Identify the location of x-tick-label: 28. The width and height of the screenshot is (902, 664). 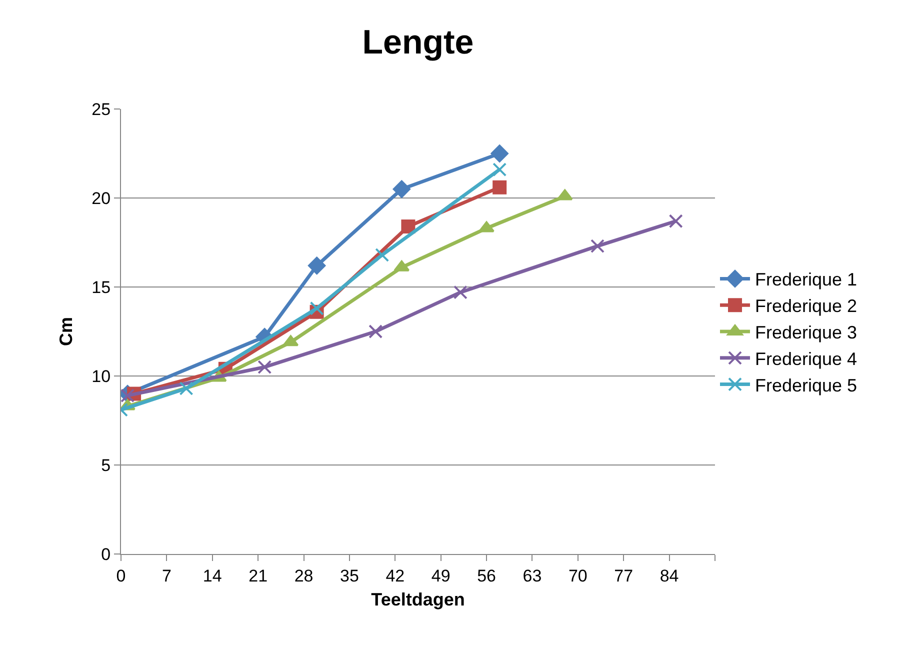
(304, 576).